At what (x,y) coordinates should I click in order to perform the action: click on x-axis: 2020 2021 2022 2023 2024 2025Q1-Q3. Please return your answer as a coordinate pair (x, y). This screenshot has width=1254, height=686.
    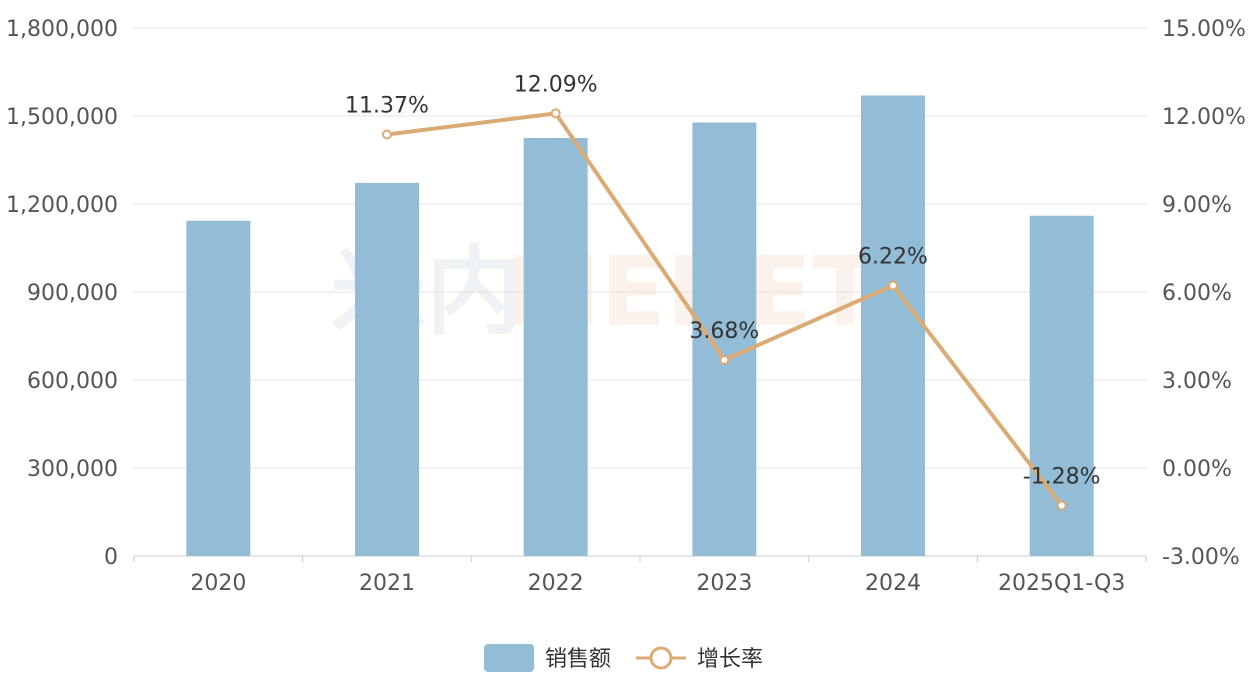
    Looking at the image, I should click on (640, 576).